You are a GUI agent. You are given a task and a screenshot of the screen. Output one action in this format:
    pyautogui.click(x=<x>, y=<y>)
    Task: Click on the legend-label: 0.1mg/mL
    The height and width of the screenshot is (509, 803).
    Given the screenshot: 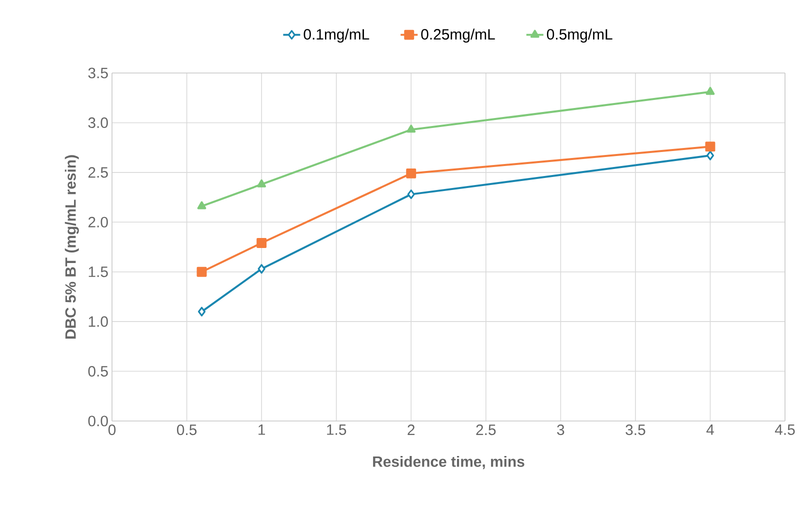 What is the action you would take?
    pyautogui.click(x=337, y=35)
    